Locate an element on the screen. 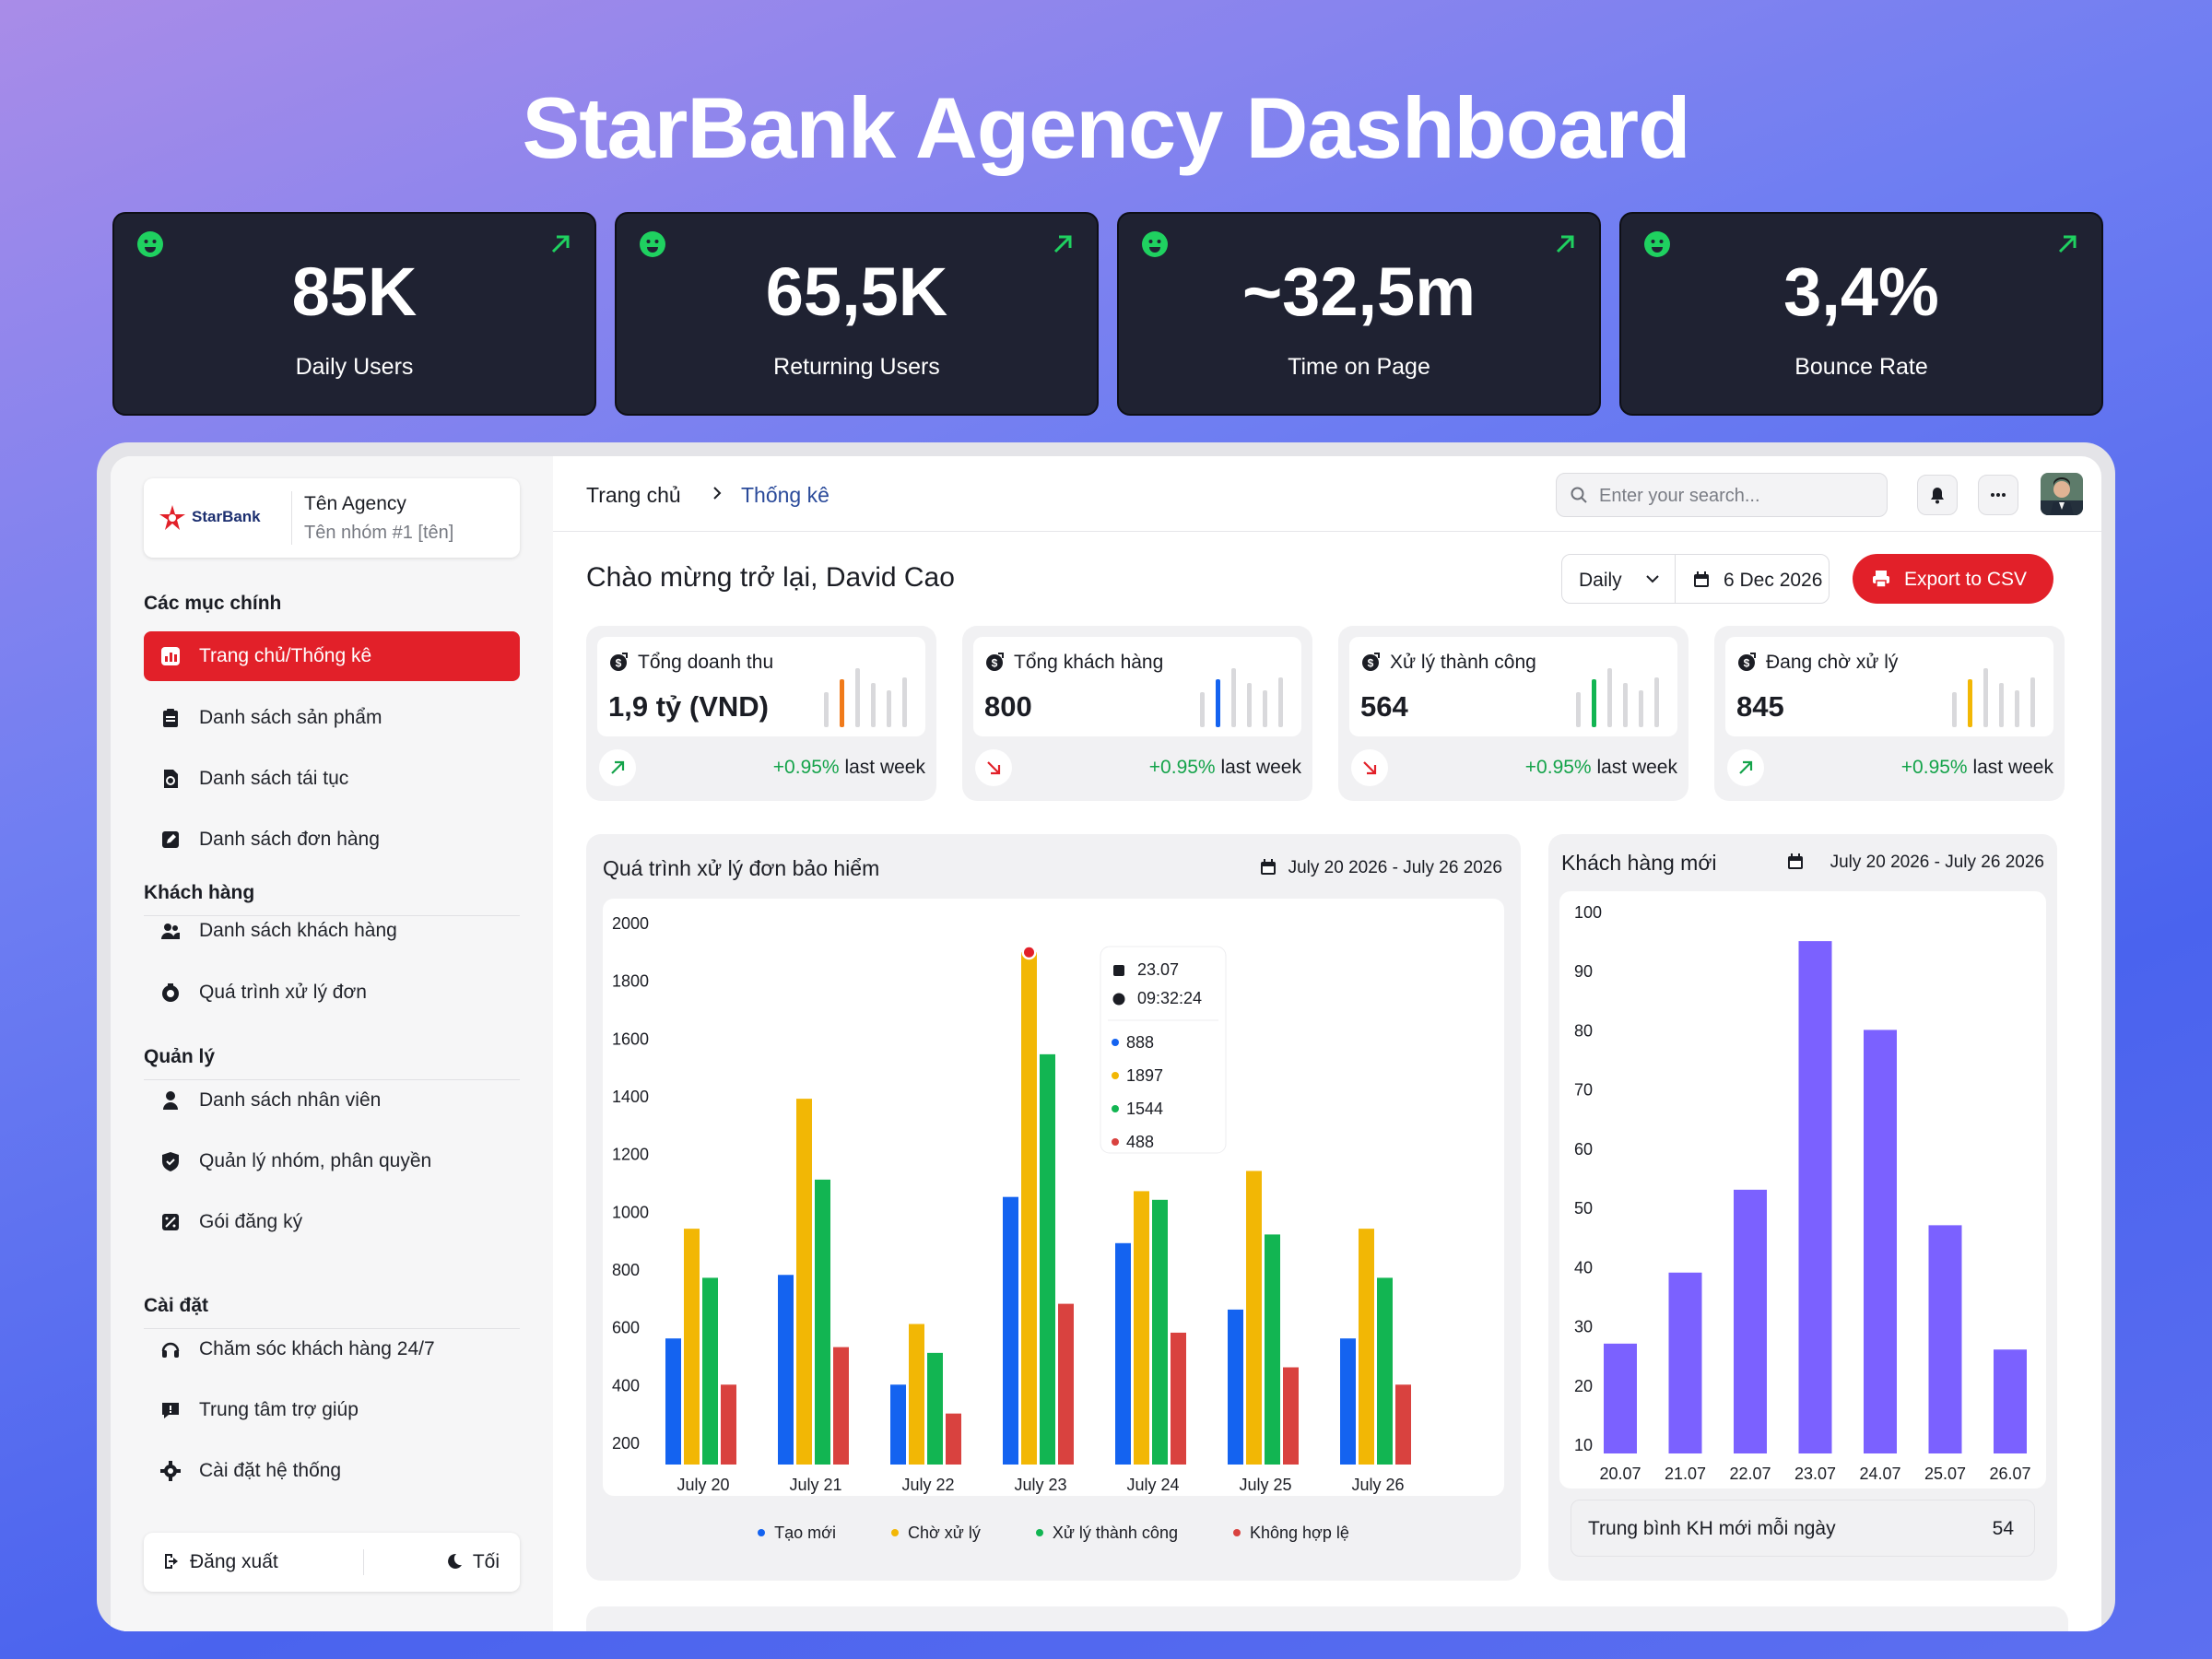  y-tick-label: 1600 is located at coordinates (630, 1039).